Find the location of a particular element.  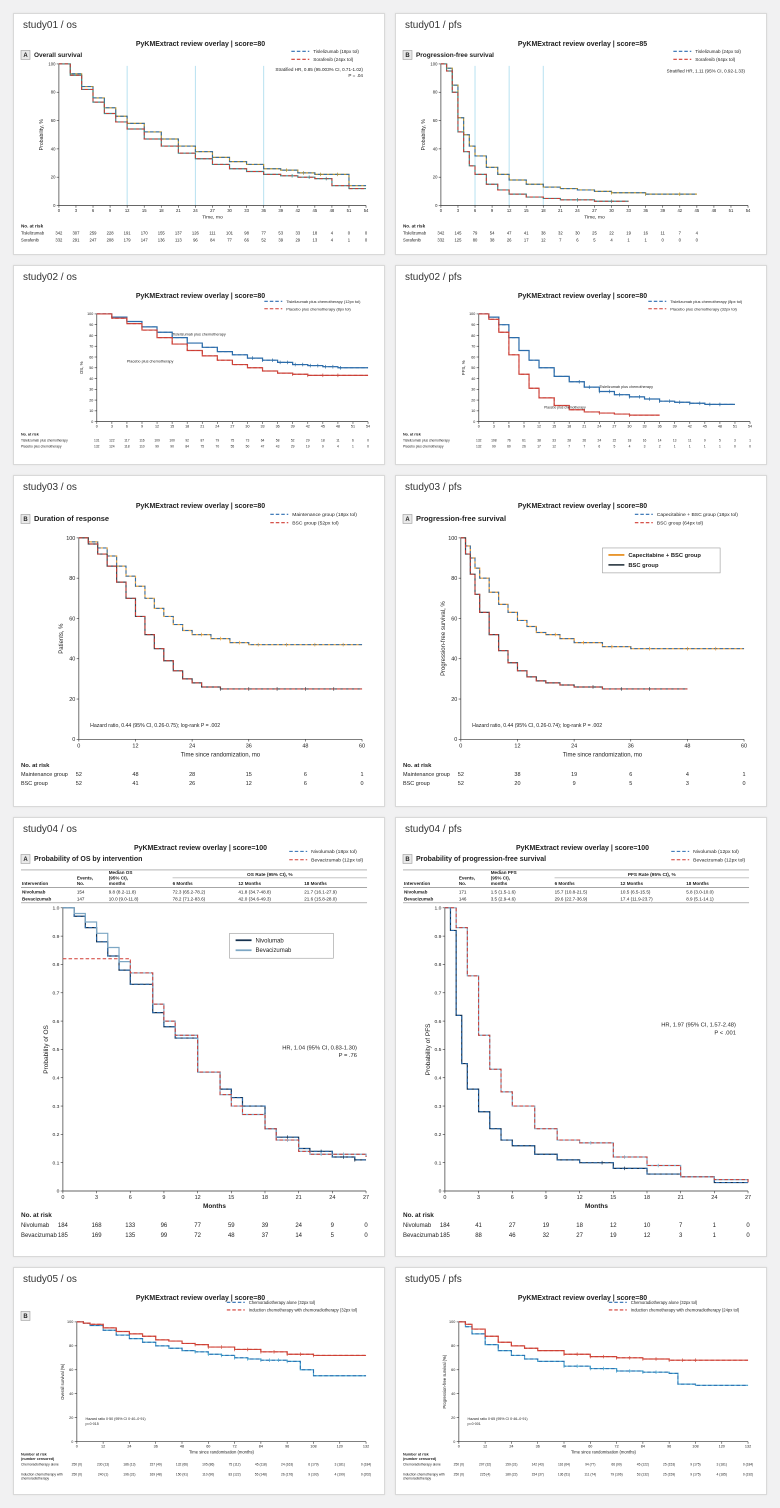

risk-count: 38 is located at coordinates (539, 441).